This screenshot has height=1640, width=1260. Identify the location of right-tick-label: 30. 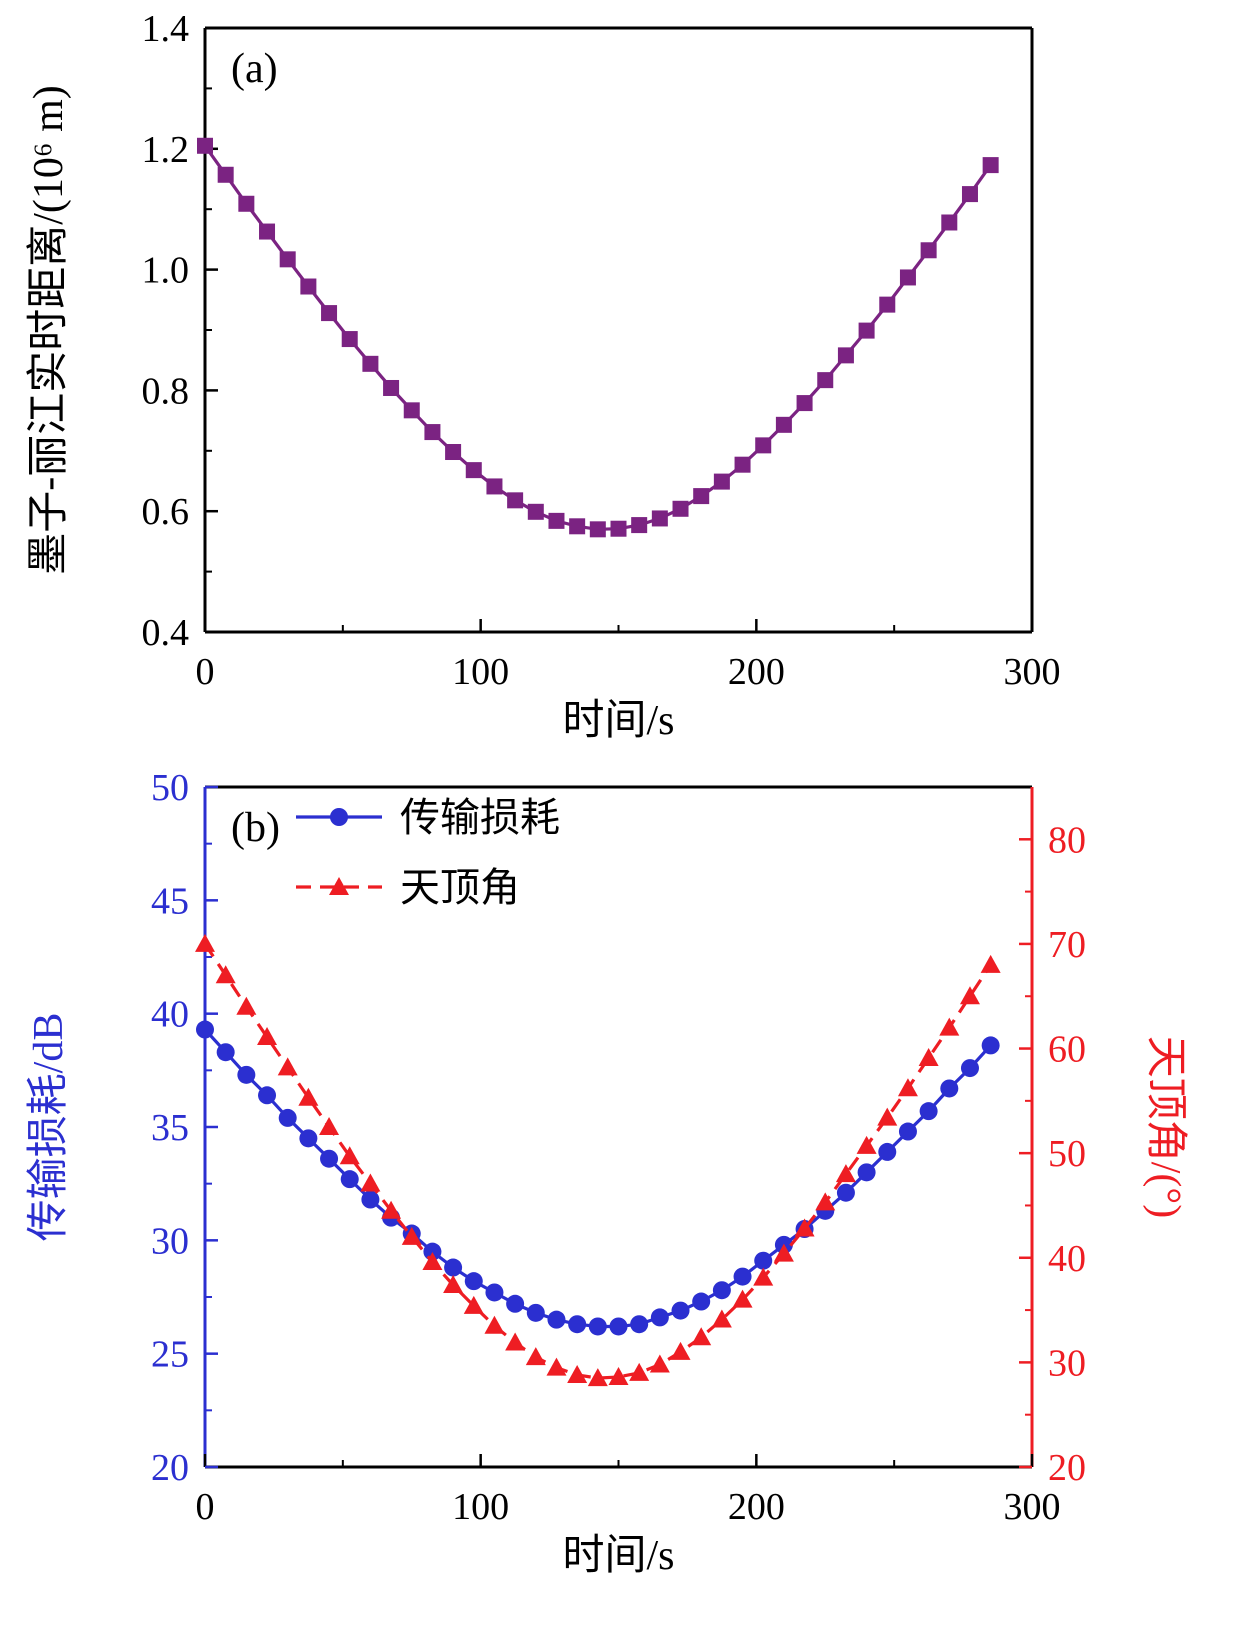
(1067, 1363).